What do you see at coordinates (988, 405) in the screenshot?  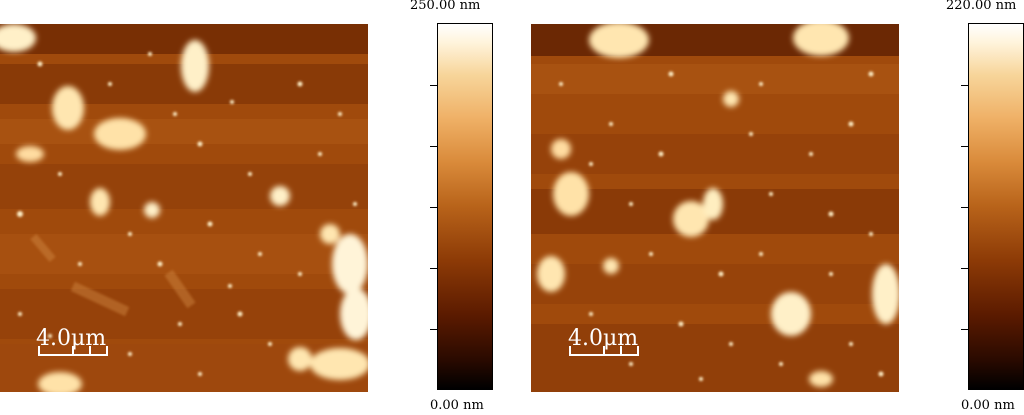 I see `colorbar-min-label-right: 0.00 nm` at bounding box center [988, 405].